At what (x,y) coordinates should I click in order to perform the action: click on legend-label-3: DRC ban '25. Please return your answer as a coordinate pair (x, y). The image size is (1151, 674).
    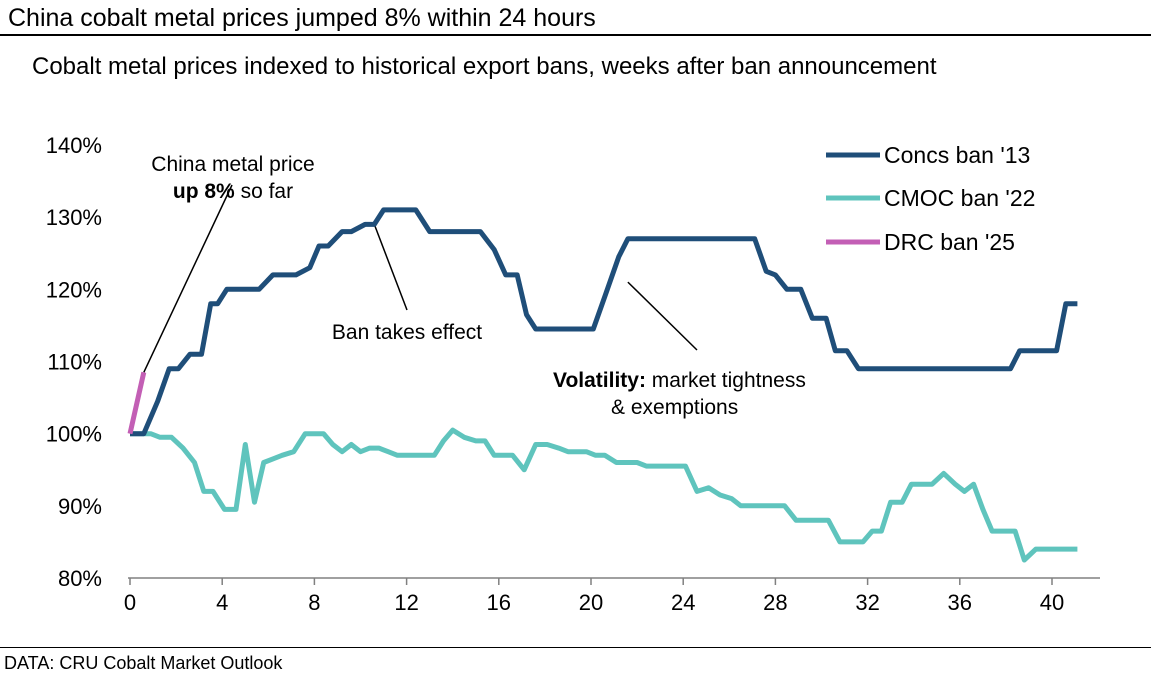
    Looking at the image, I should click on (949, 242).